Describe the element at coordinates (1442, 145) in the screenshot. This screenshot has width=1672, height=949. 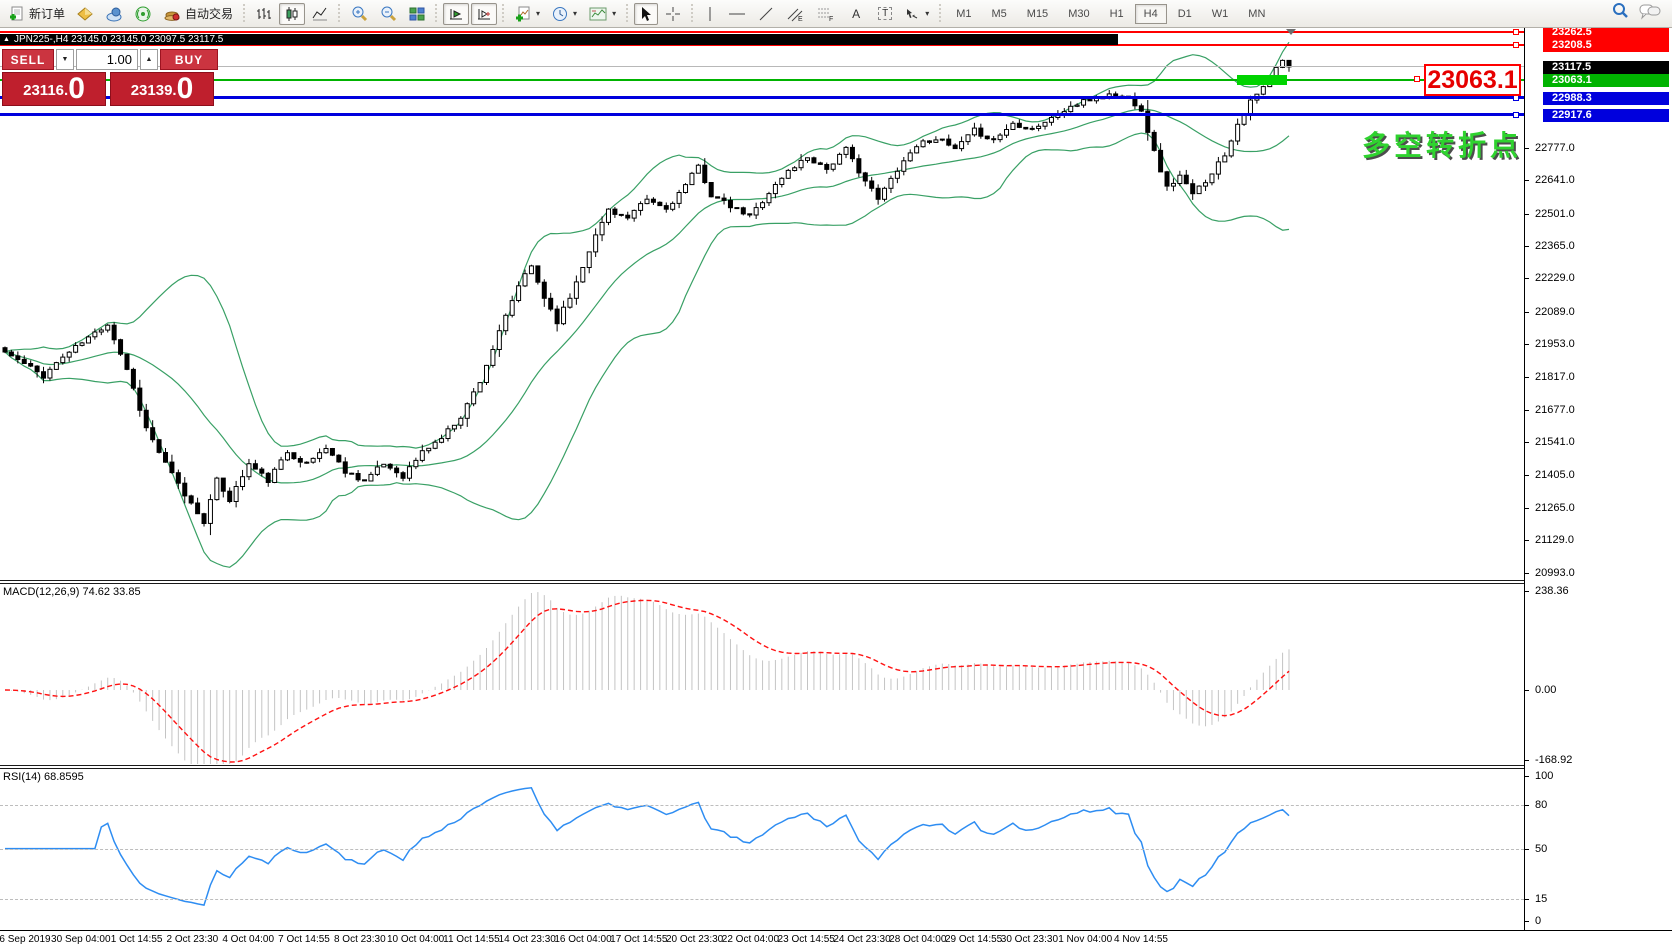
I see `chinese-annotation: 多空转折点` at that location.